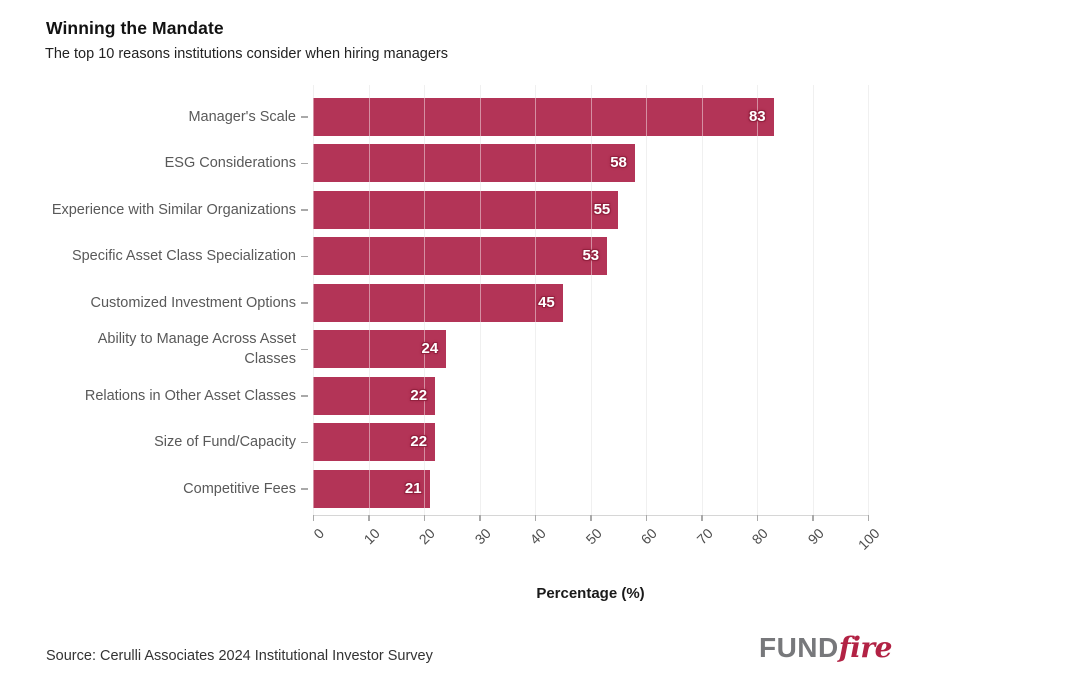 This screenshot has height=700, width=1092. What do you see at coordinates (865, 647) in the screenshot?
I see `fundfire-logo-fire-text: fire` at bounding box center [865, 647].